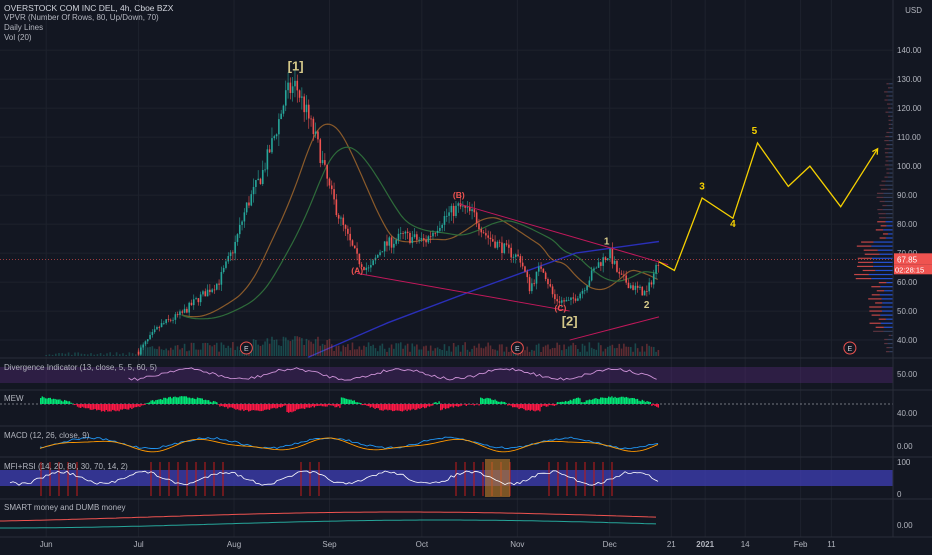  Describe the element at coordinates (65, 507) in the screenshot. I see `smart-money-pane-label: SMART money and DUMB money` at that location.